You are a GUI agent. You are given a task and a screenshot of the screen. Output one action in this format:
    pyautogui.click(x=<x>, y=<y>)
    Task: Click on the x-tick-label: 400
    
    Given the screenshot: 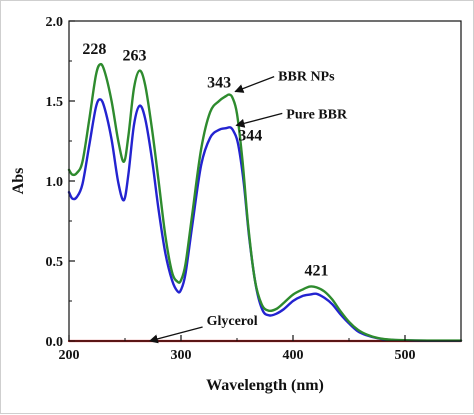 What is the action you would take?
    pyautogui.click(x=293, y=355)
    